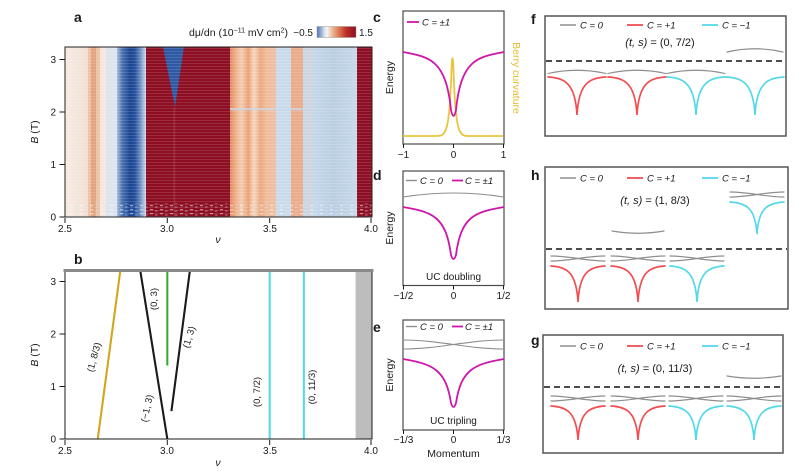 The height and width of the screenshot is (471, 808). I want to click on phase-diagram-lines, so click(234, 355).